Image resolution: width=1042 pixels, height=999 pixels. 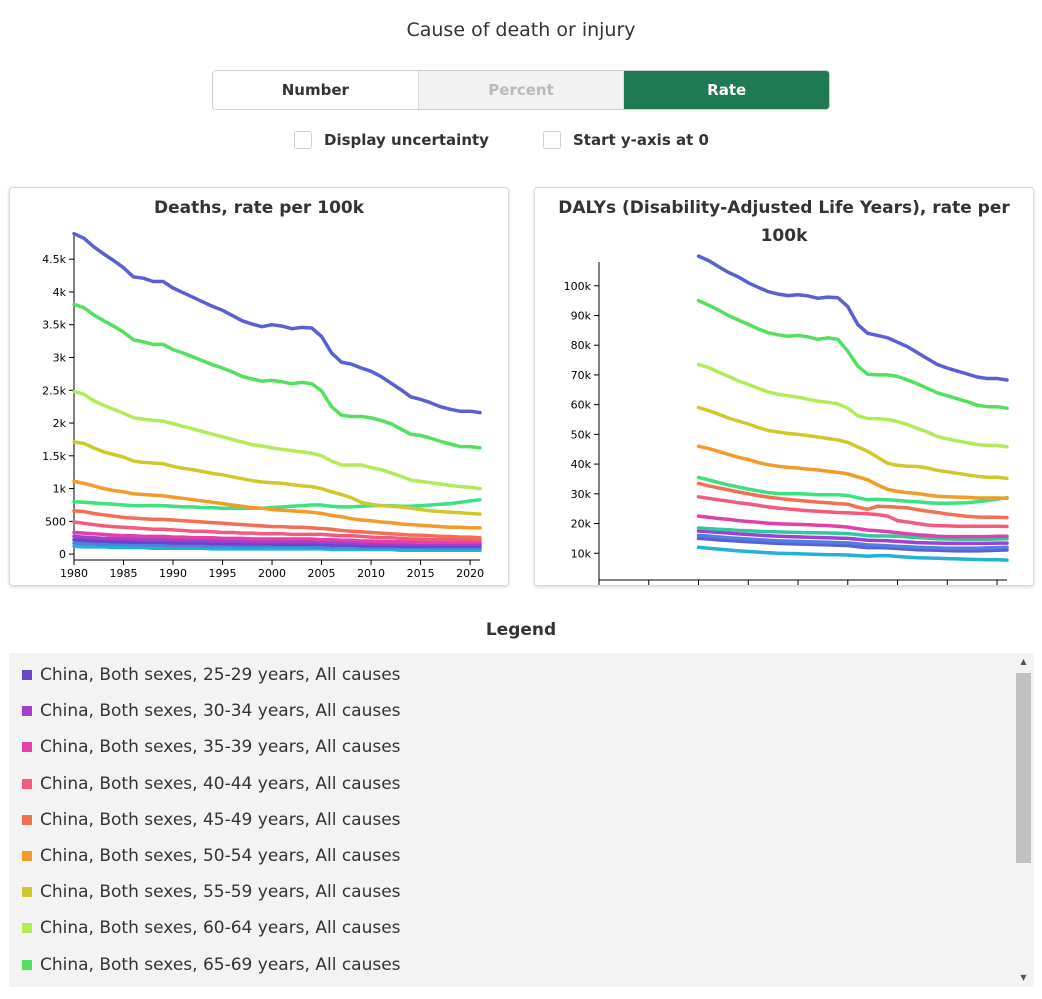 What do you see at coordinates (641, 140) in the screenshot?
I see `start-y-axis-zero-label: Start y-axis at 0` at bounding box center [641, 140].